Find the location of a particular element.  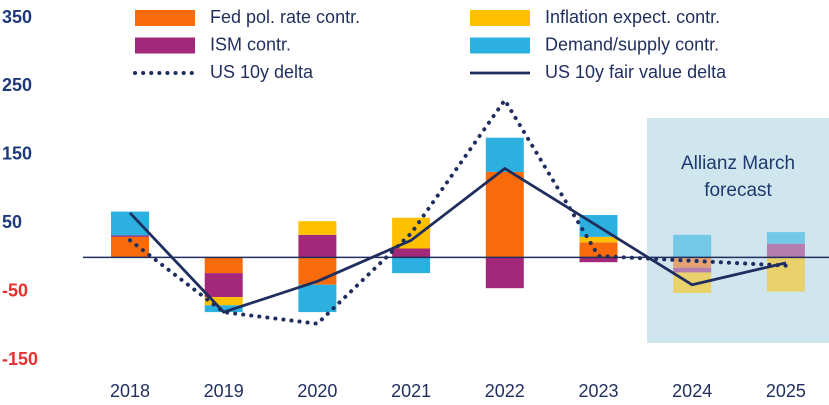

y-tick-label: 350 is located at coordinates (17, 17).